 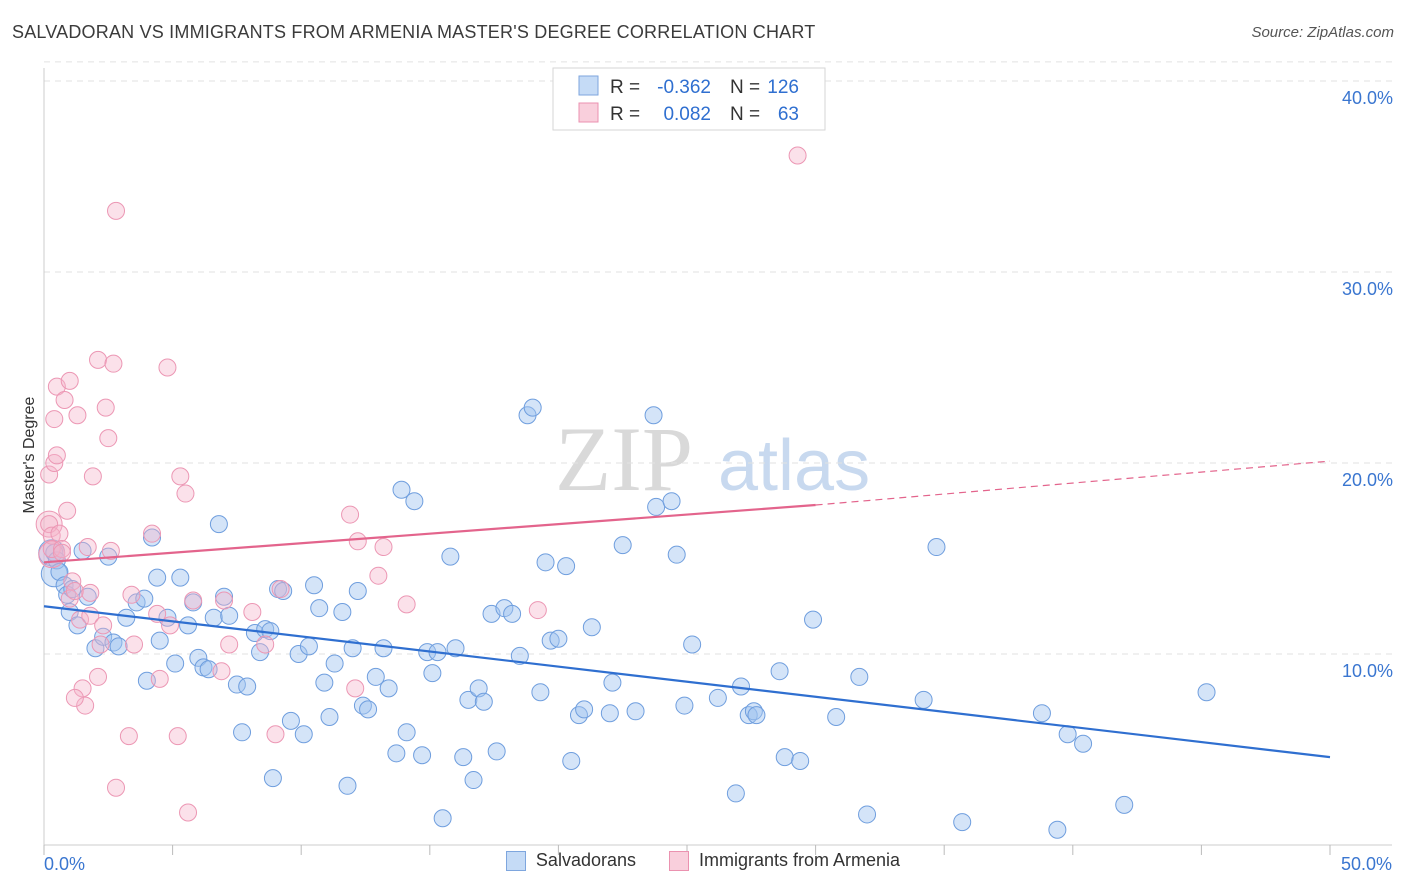 What do you see at coordinates (29, 454) in the screenshot?
I see `y-axis-label: Master's Degree` at bounding box center [29, 454].